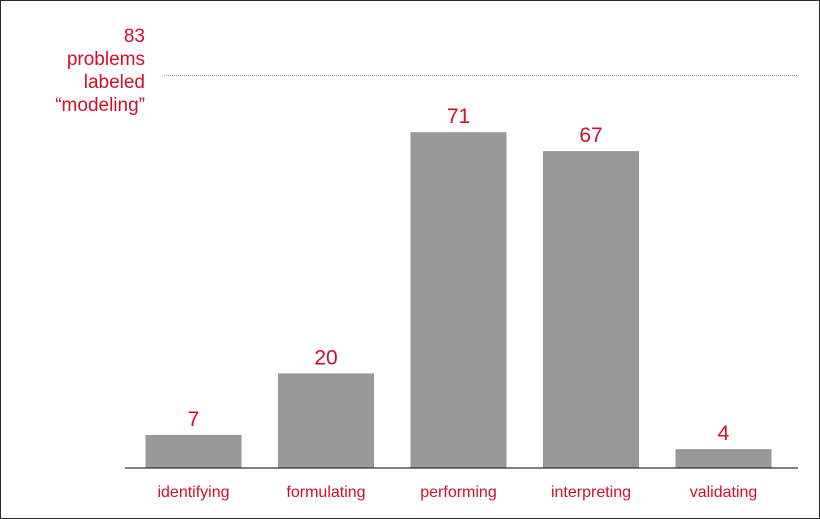 The width and height of the screenshot is (820, 519). I want to click on category-label: interpreting, so click(591, 492).